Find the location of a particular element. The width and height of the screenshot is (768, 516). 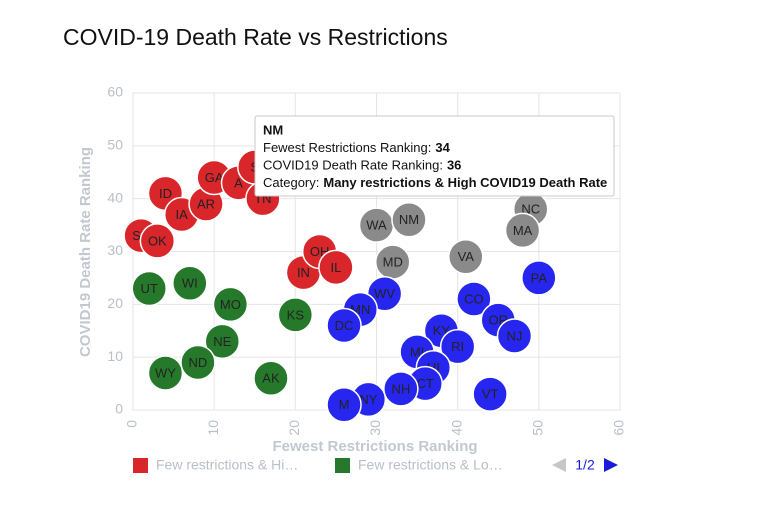

y-tick-label: 10 is located at coordinates (115, 356).